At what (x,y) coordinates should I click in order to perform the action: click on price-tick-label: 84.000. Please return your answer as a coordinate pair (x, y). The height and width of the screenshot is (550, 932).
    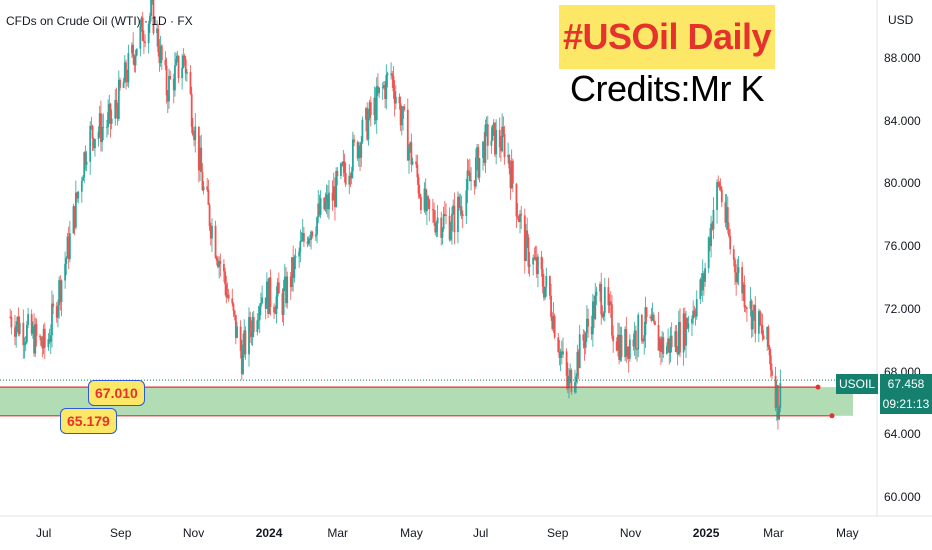
    Looking at the image, I should click on (902, 120).